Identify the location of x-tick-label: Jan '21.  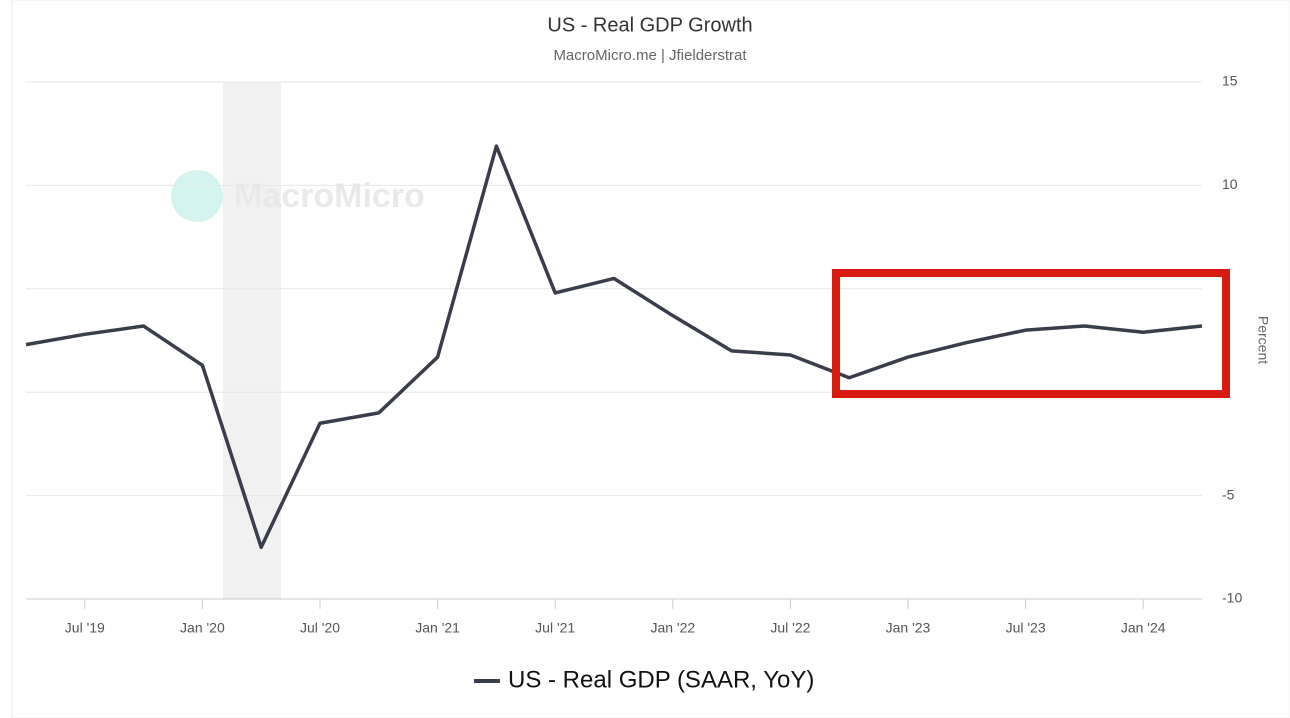
(437, 628).